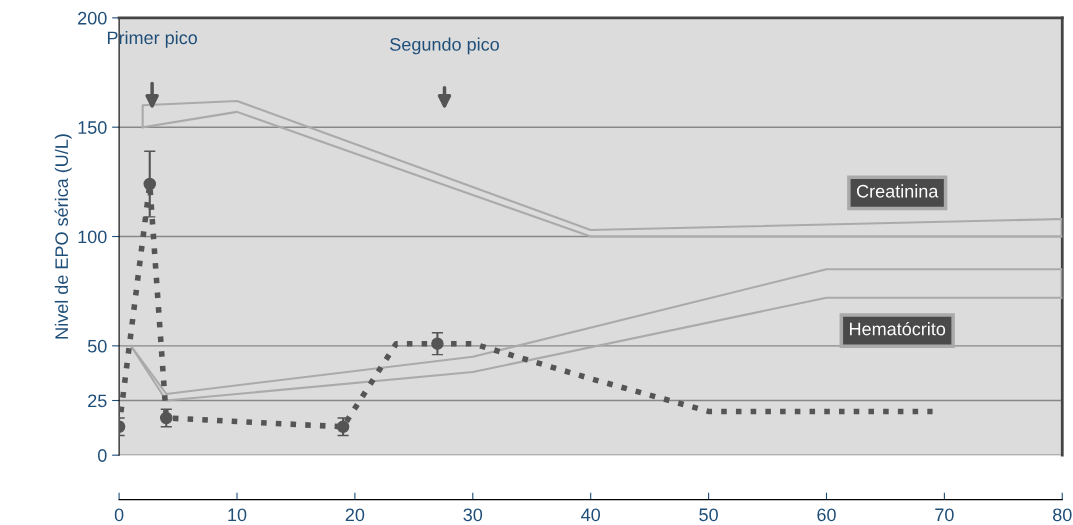 This screenshot has width=1073, height=525. Describe the element at coordinates (237, 515) in the screenshot. I see `x-tick-label: 10` at that location.